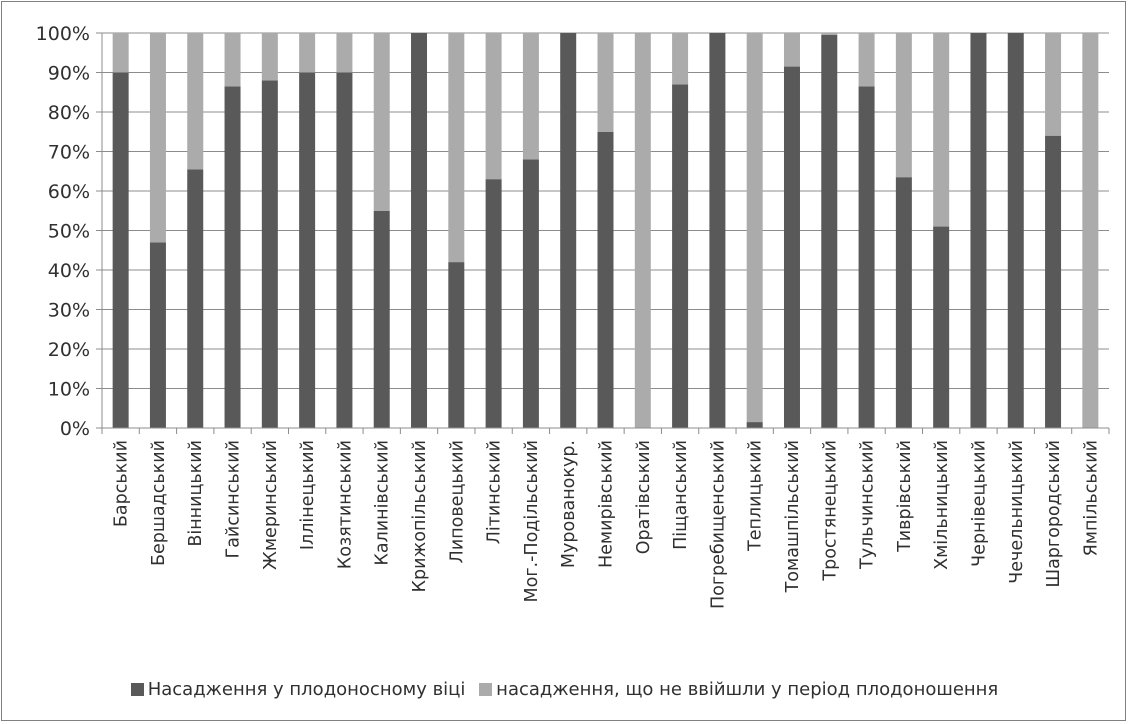 The width and height of the screenshot is (1129, 724). Describe the element at coordinates (69, 350) in the screenshot. I see `y-tick-label: 20%` at that location.